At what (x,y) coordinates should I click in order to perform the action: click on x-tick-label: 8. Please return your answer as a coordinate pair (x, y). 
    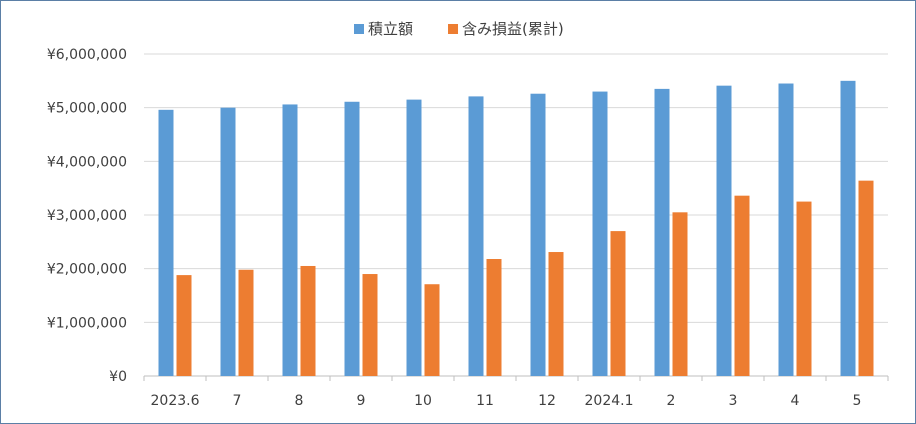
    Looking at the image, I should click on (299, 401).